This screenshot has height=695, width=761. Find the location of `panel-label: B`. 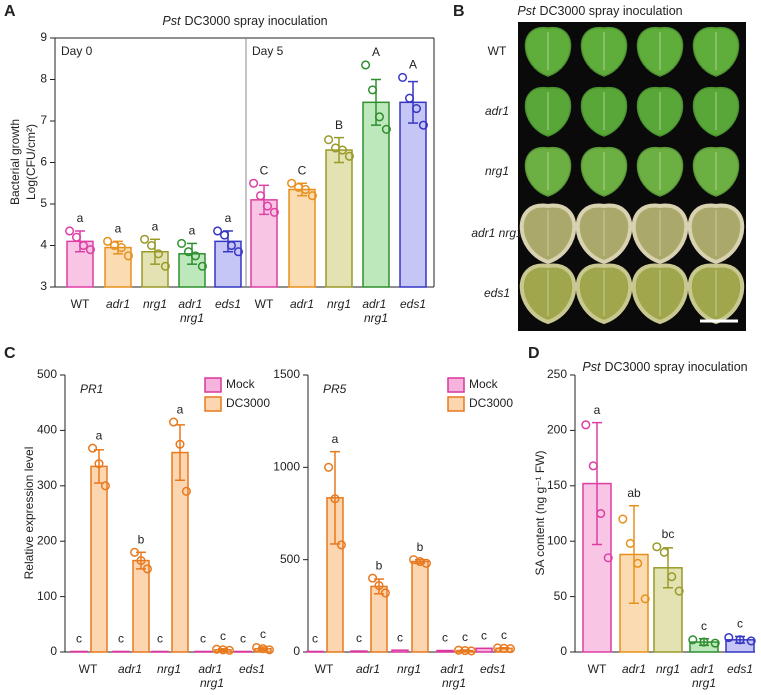

panel-label: B is located at coordinates (459, 11).